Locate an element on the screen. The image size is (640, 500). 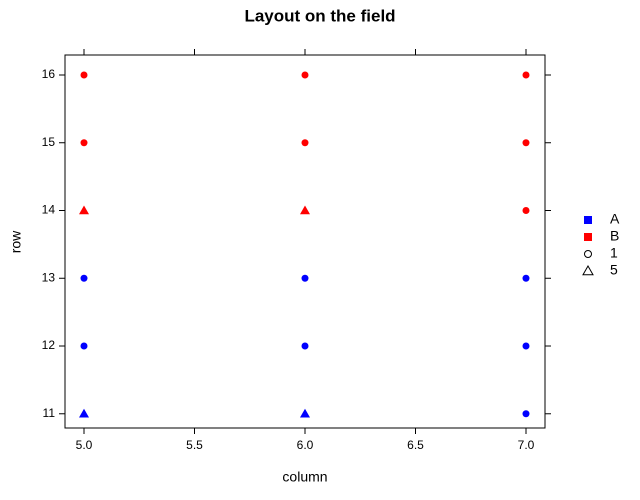
y-tick-label: 16 is located at coordinates (49, 74).